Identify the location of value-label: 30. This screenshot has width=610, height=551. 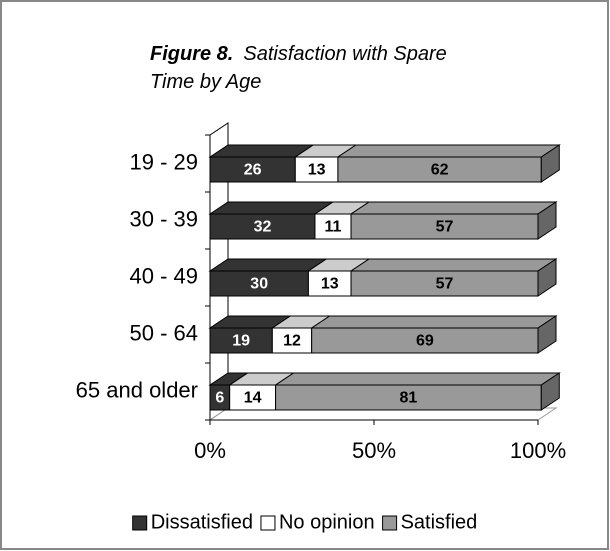
(259, 284).